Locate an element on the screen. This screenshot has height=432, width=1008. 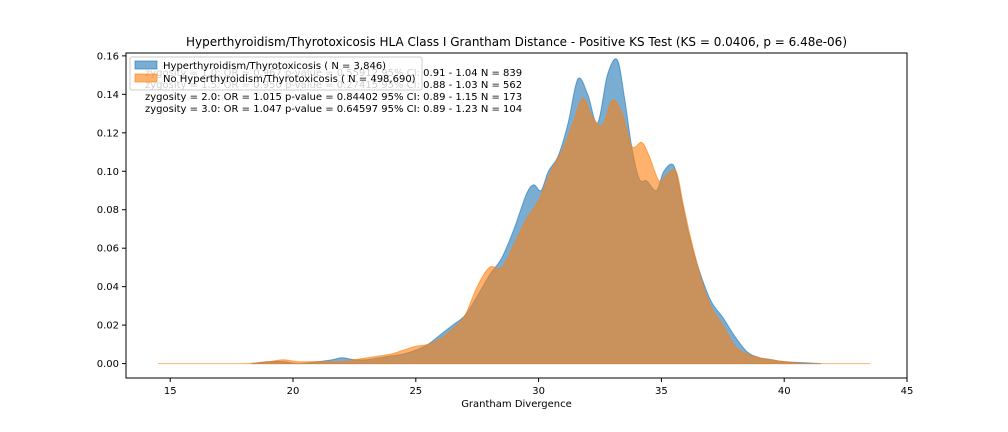
y-tick-label: 0.12 is located at coordinates (108, 133).